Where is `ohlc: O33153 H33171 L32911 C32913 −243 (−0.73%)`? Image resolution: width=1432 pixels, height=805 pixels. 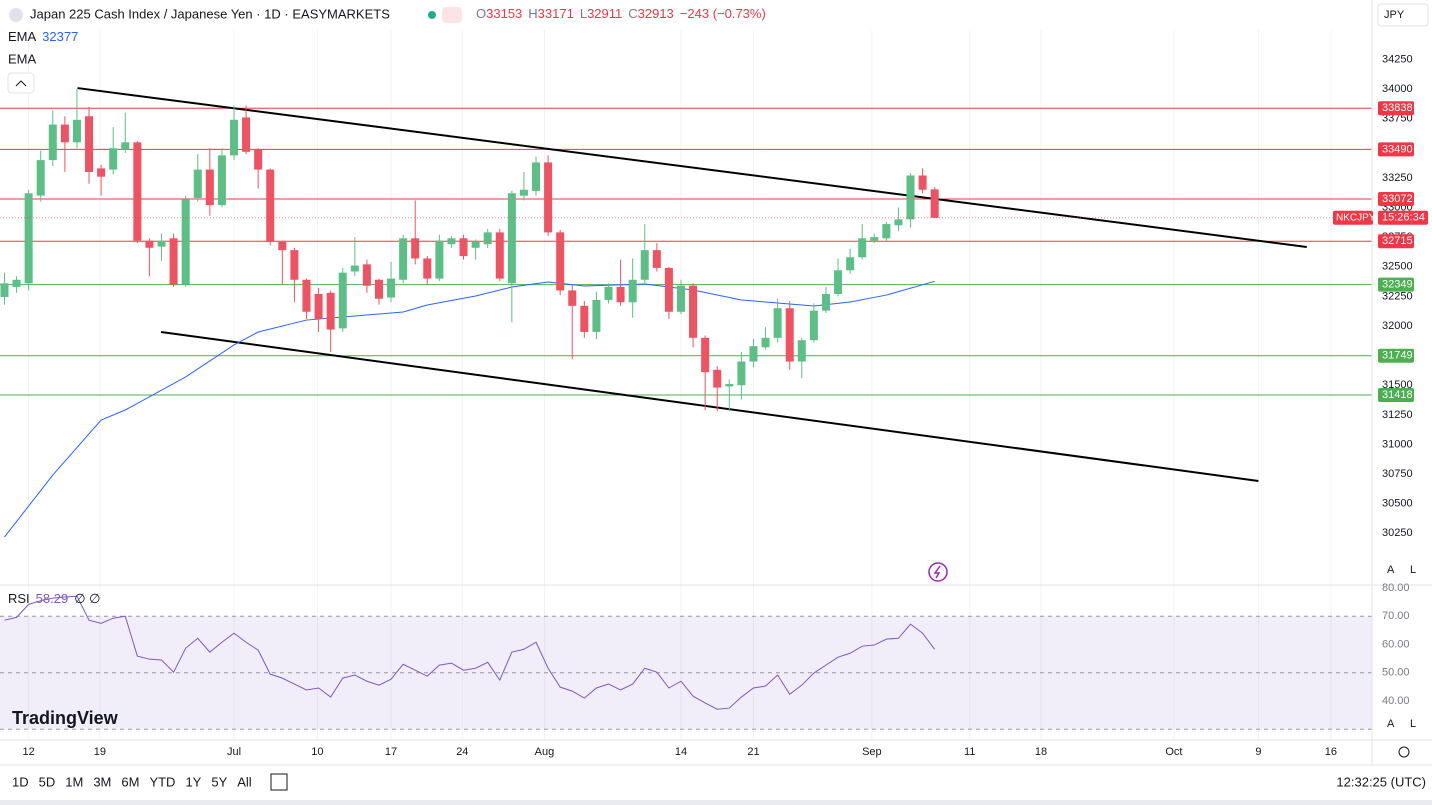
ohlc: O33153 H33171 L32911 C32913 −243 (−0.73%) is located at coordinates (621, 13).